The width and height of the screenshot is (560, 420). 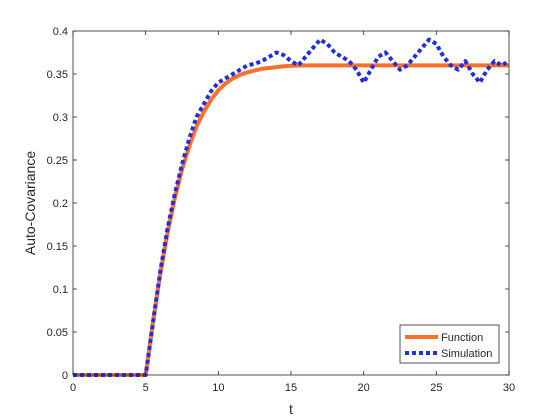 I want to click on y-tick-label: 0.4, so click(x=60, y=32).